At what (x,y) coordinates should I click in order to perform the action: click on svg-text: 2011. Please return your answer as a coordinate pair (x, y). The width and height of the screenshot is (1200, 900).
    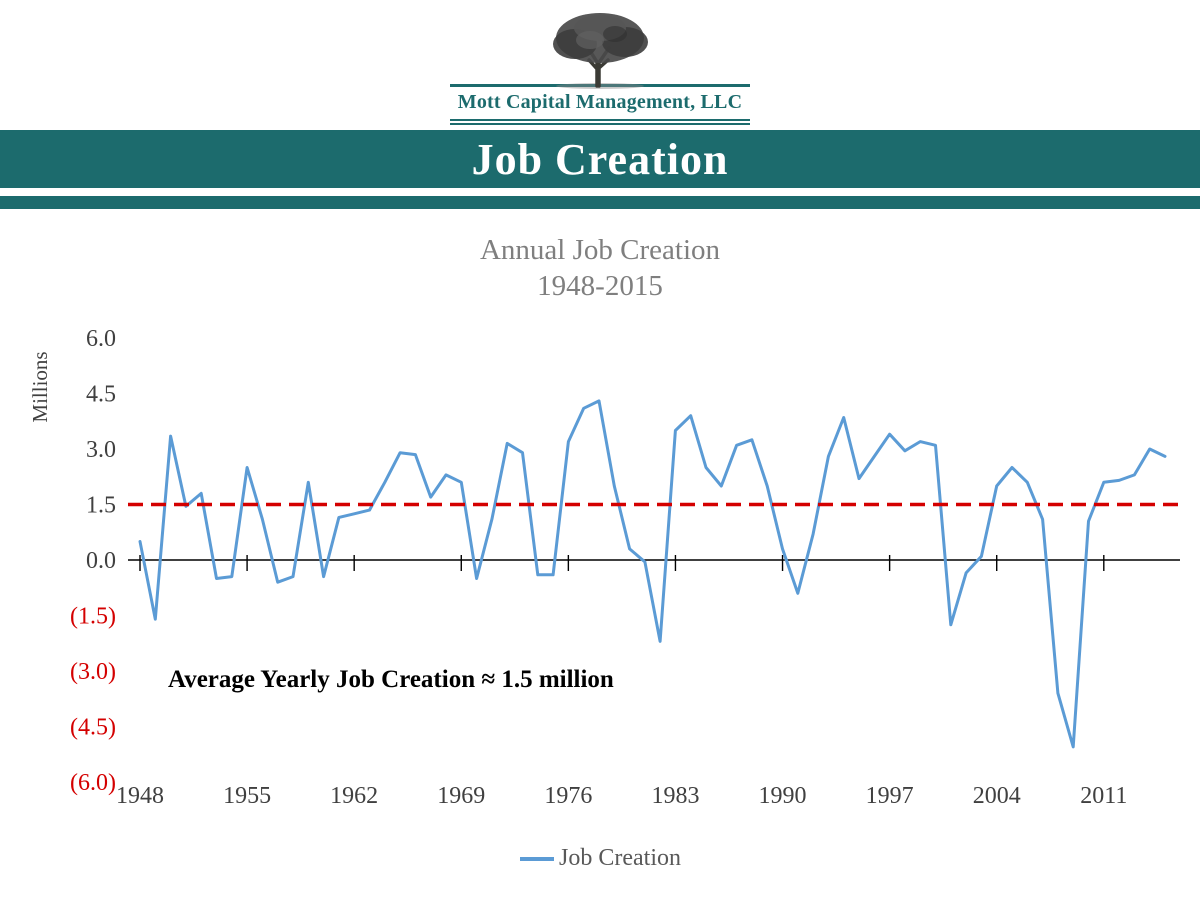
    Looking at the image, I should click on (1103, 796).